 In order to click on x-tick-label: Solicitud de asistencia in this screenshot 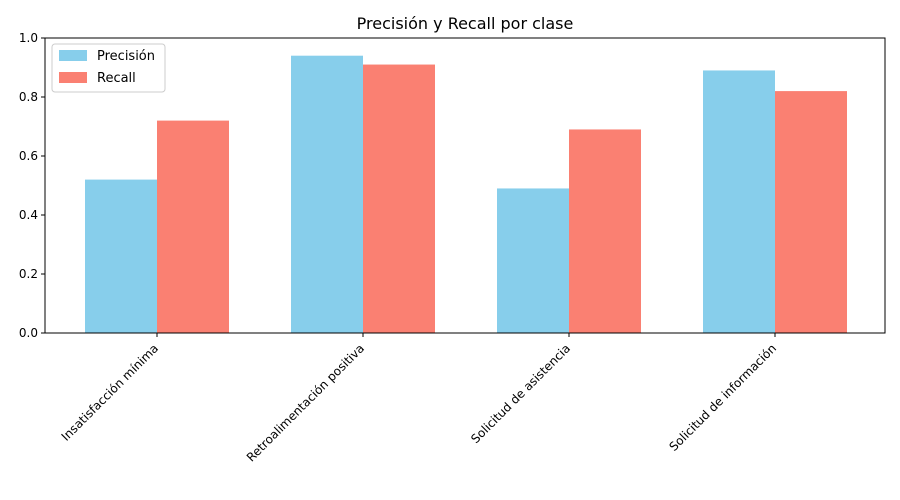, I will do `click(520, 393)`.